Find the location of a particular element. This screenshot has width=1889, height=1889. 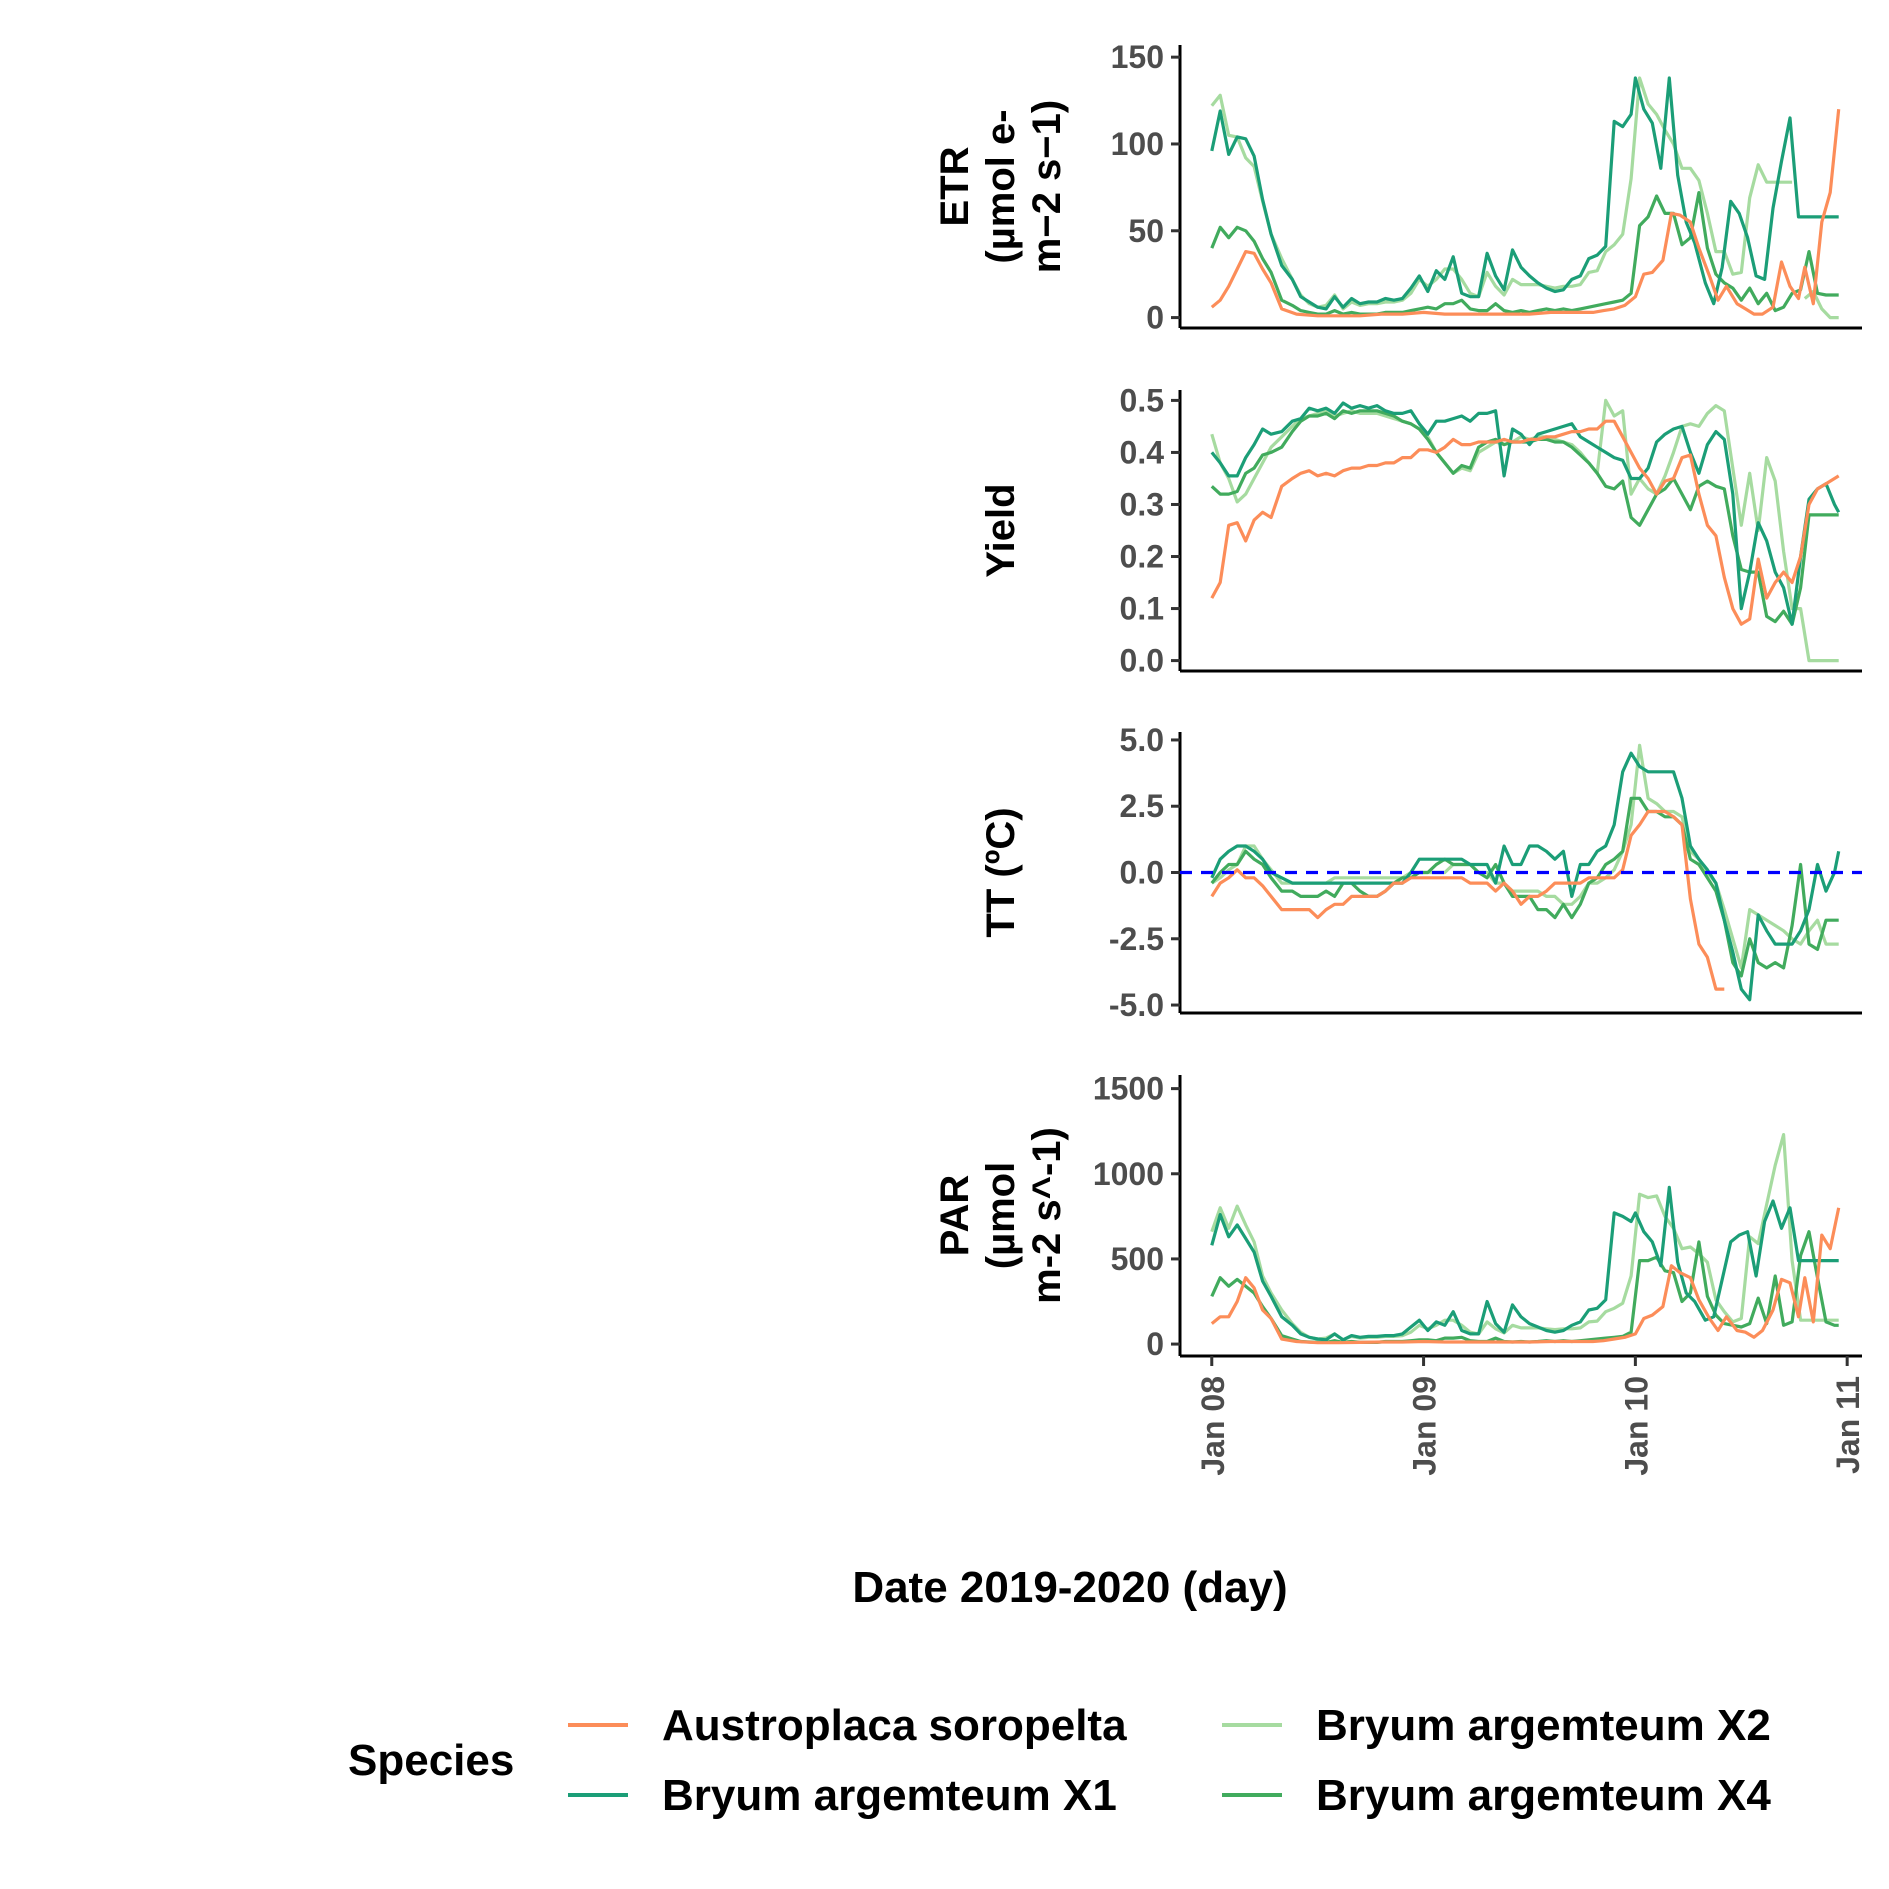

y-tick-label: 0.1 is located at coordinates (1142, 609).